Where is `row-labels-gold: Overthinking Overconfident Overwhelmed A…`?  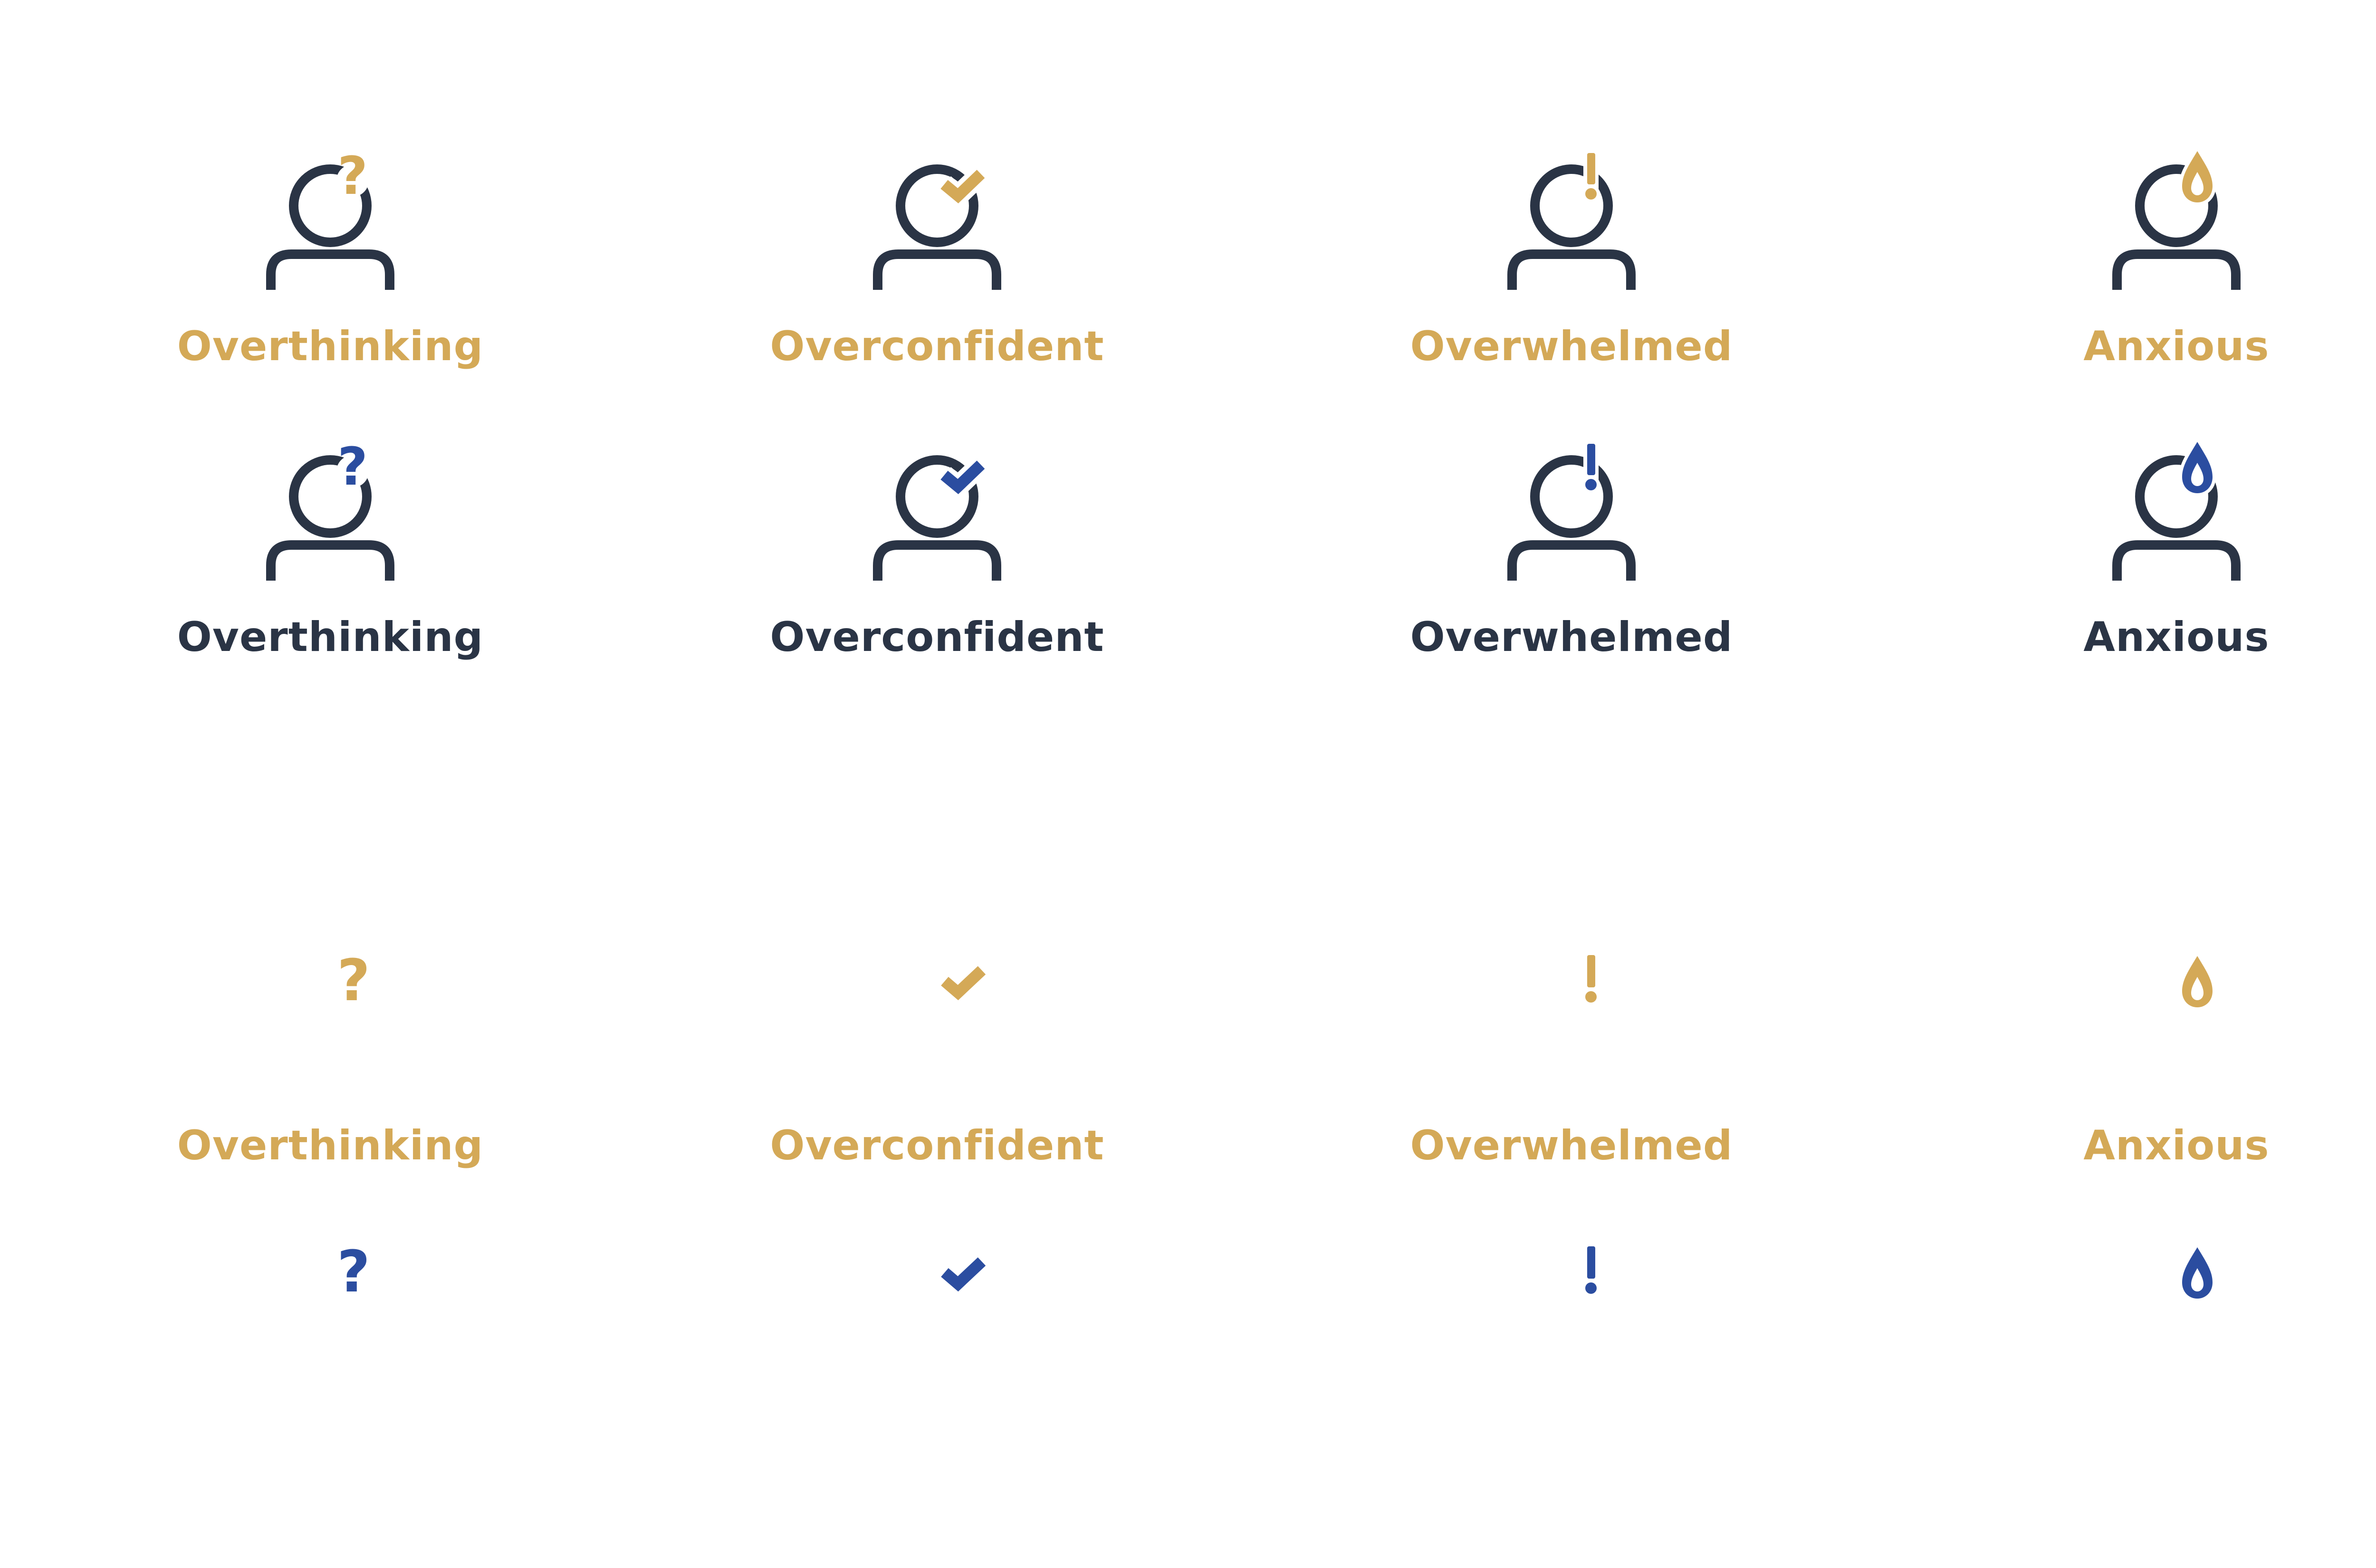
row-labels-gold: Overthinking Overconfident Overwhelmed A… is located at coordinates (1223, 1146).